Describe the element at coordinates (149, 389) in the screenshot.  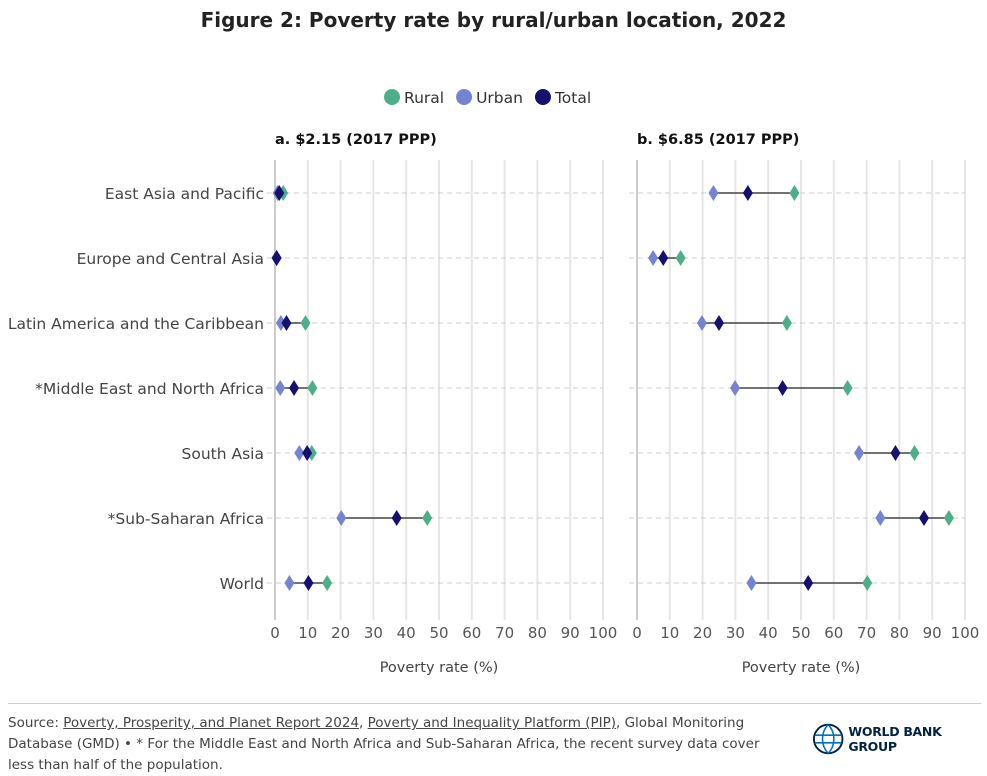
I see `category-label: *Middle East and North Africa` at that location.